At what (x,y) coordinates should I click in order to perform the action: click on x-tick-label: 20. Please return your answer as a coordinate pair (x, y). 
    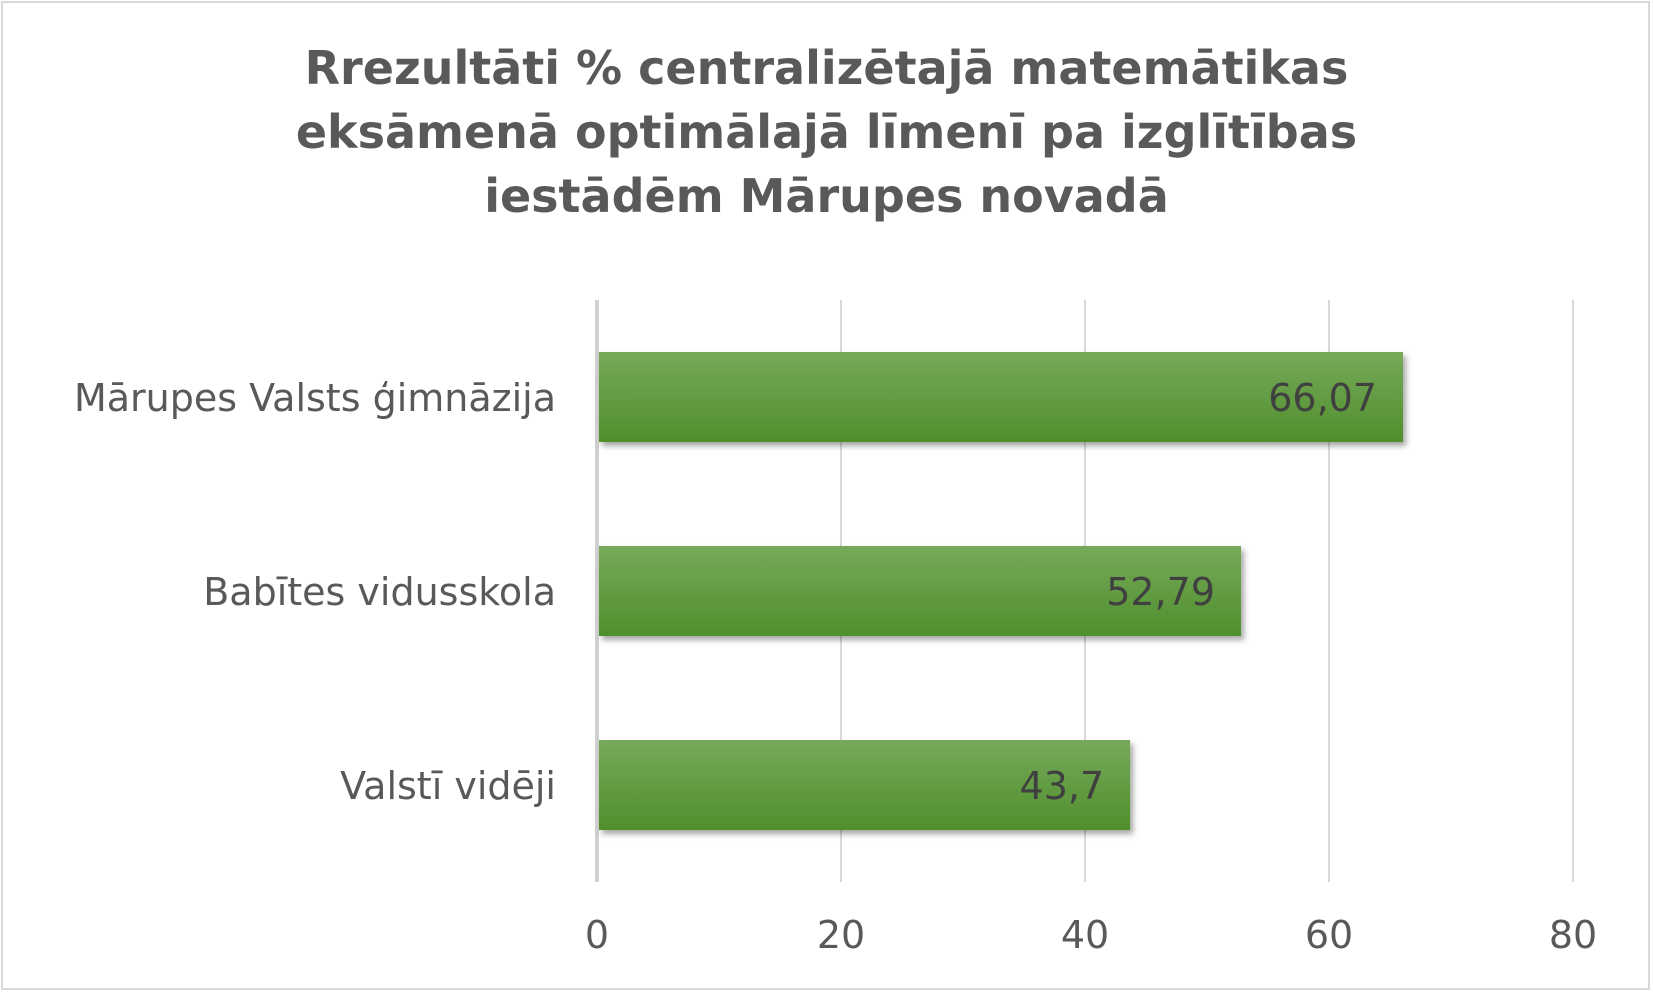
    Looking at the image, I should click on (841, 935).